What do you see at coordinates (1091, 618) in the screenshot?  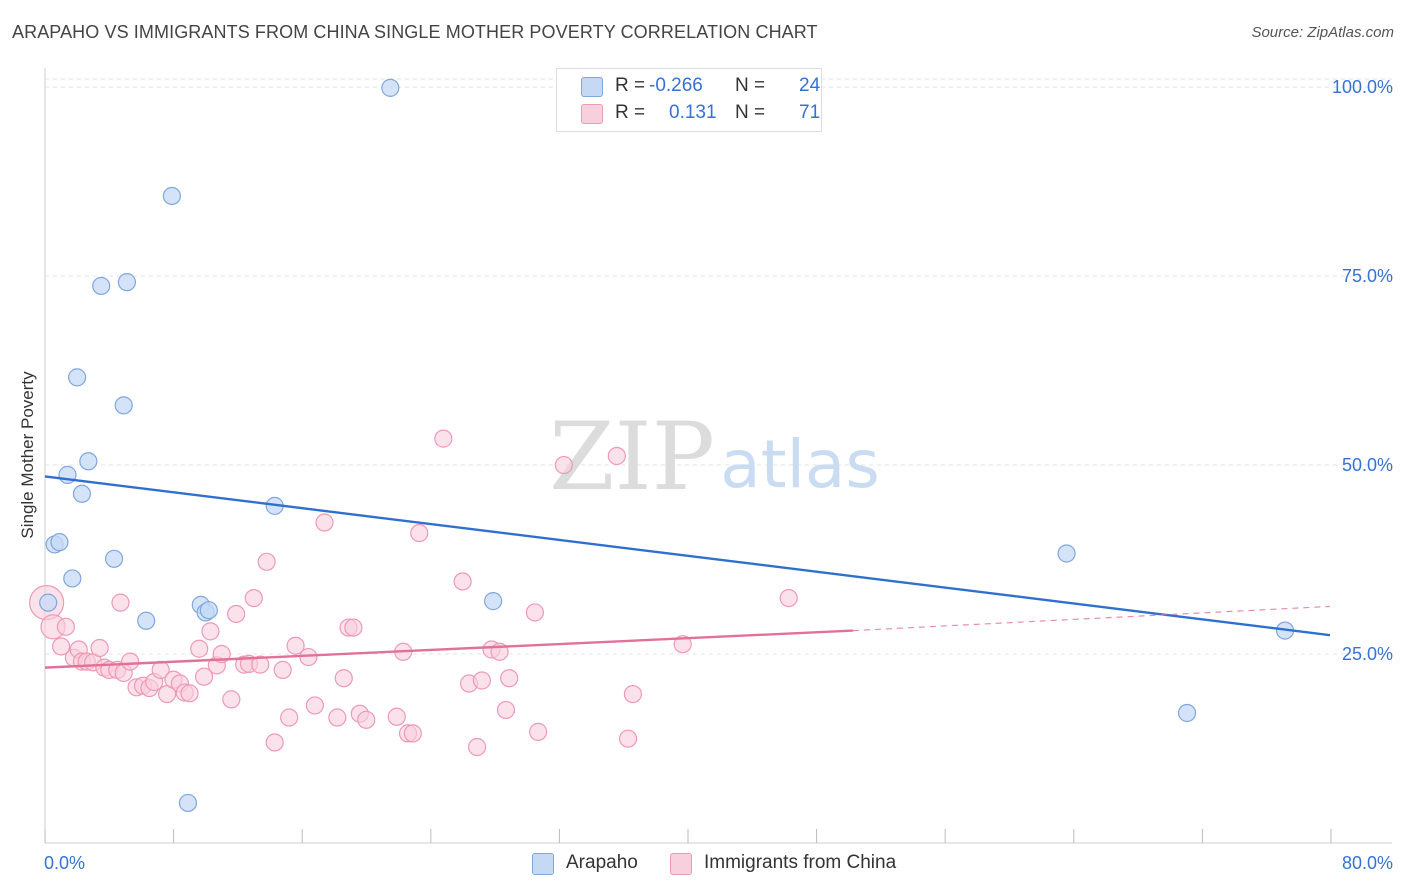 I see `china-trend-extension` at bounding box center [1091, 618].